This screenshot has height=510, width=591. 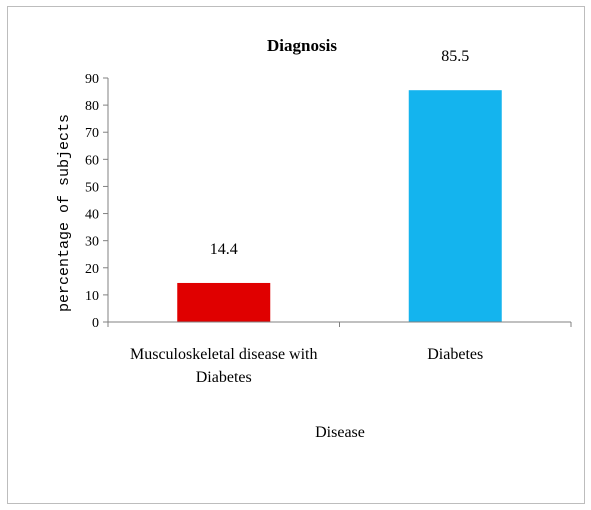 I want to click on y-axis-ticks: 0 10 20 30 40 50 60 70 80 90, so click(x=96, y=201).